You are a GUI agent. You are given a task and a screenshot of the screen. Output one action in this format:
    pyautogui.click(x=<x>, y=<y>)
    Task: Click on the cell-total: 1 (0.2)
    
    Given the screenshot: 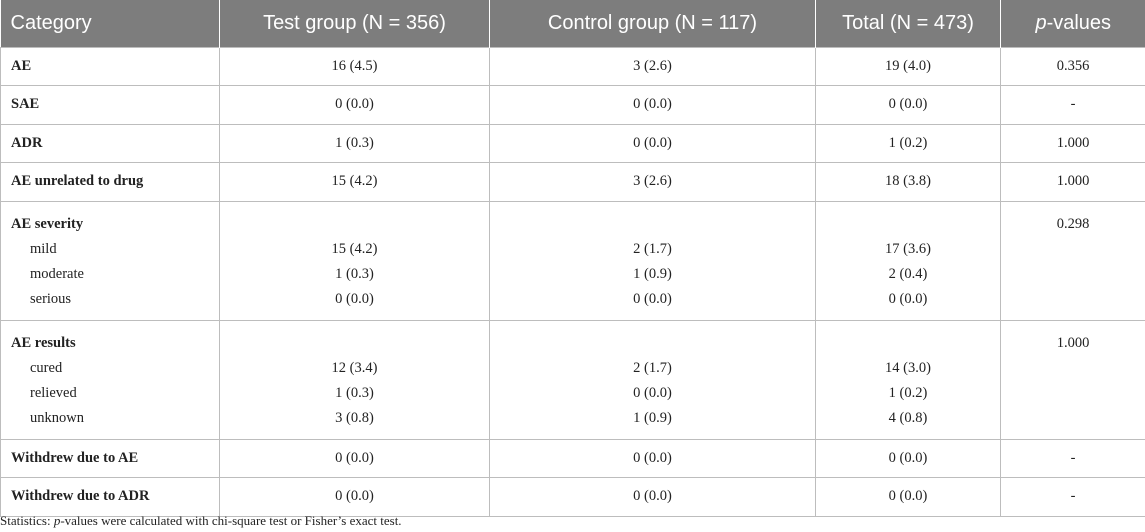 What is the action you would take?
    pyautogui.click(x=908, y=143)
    